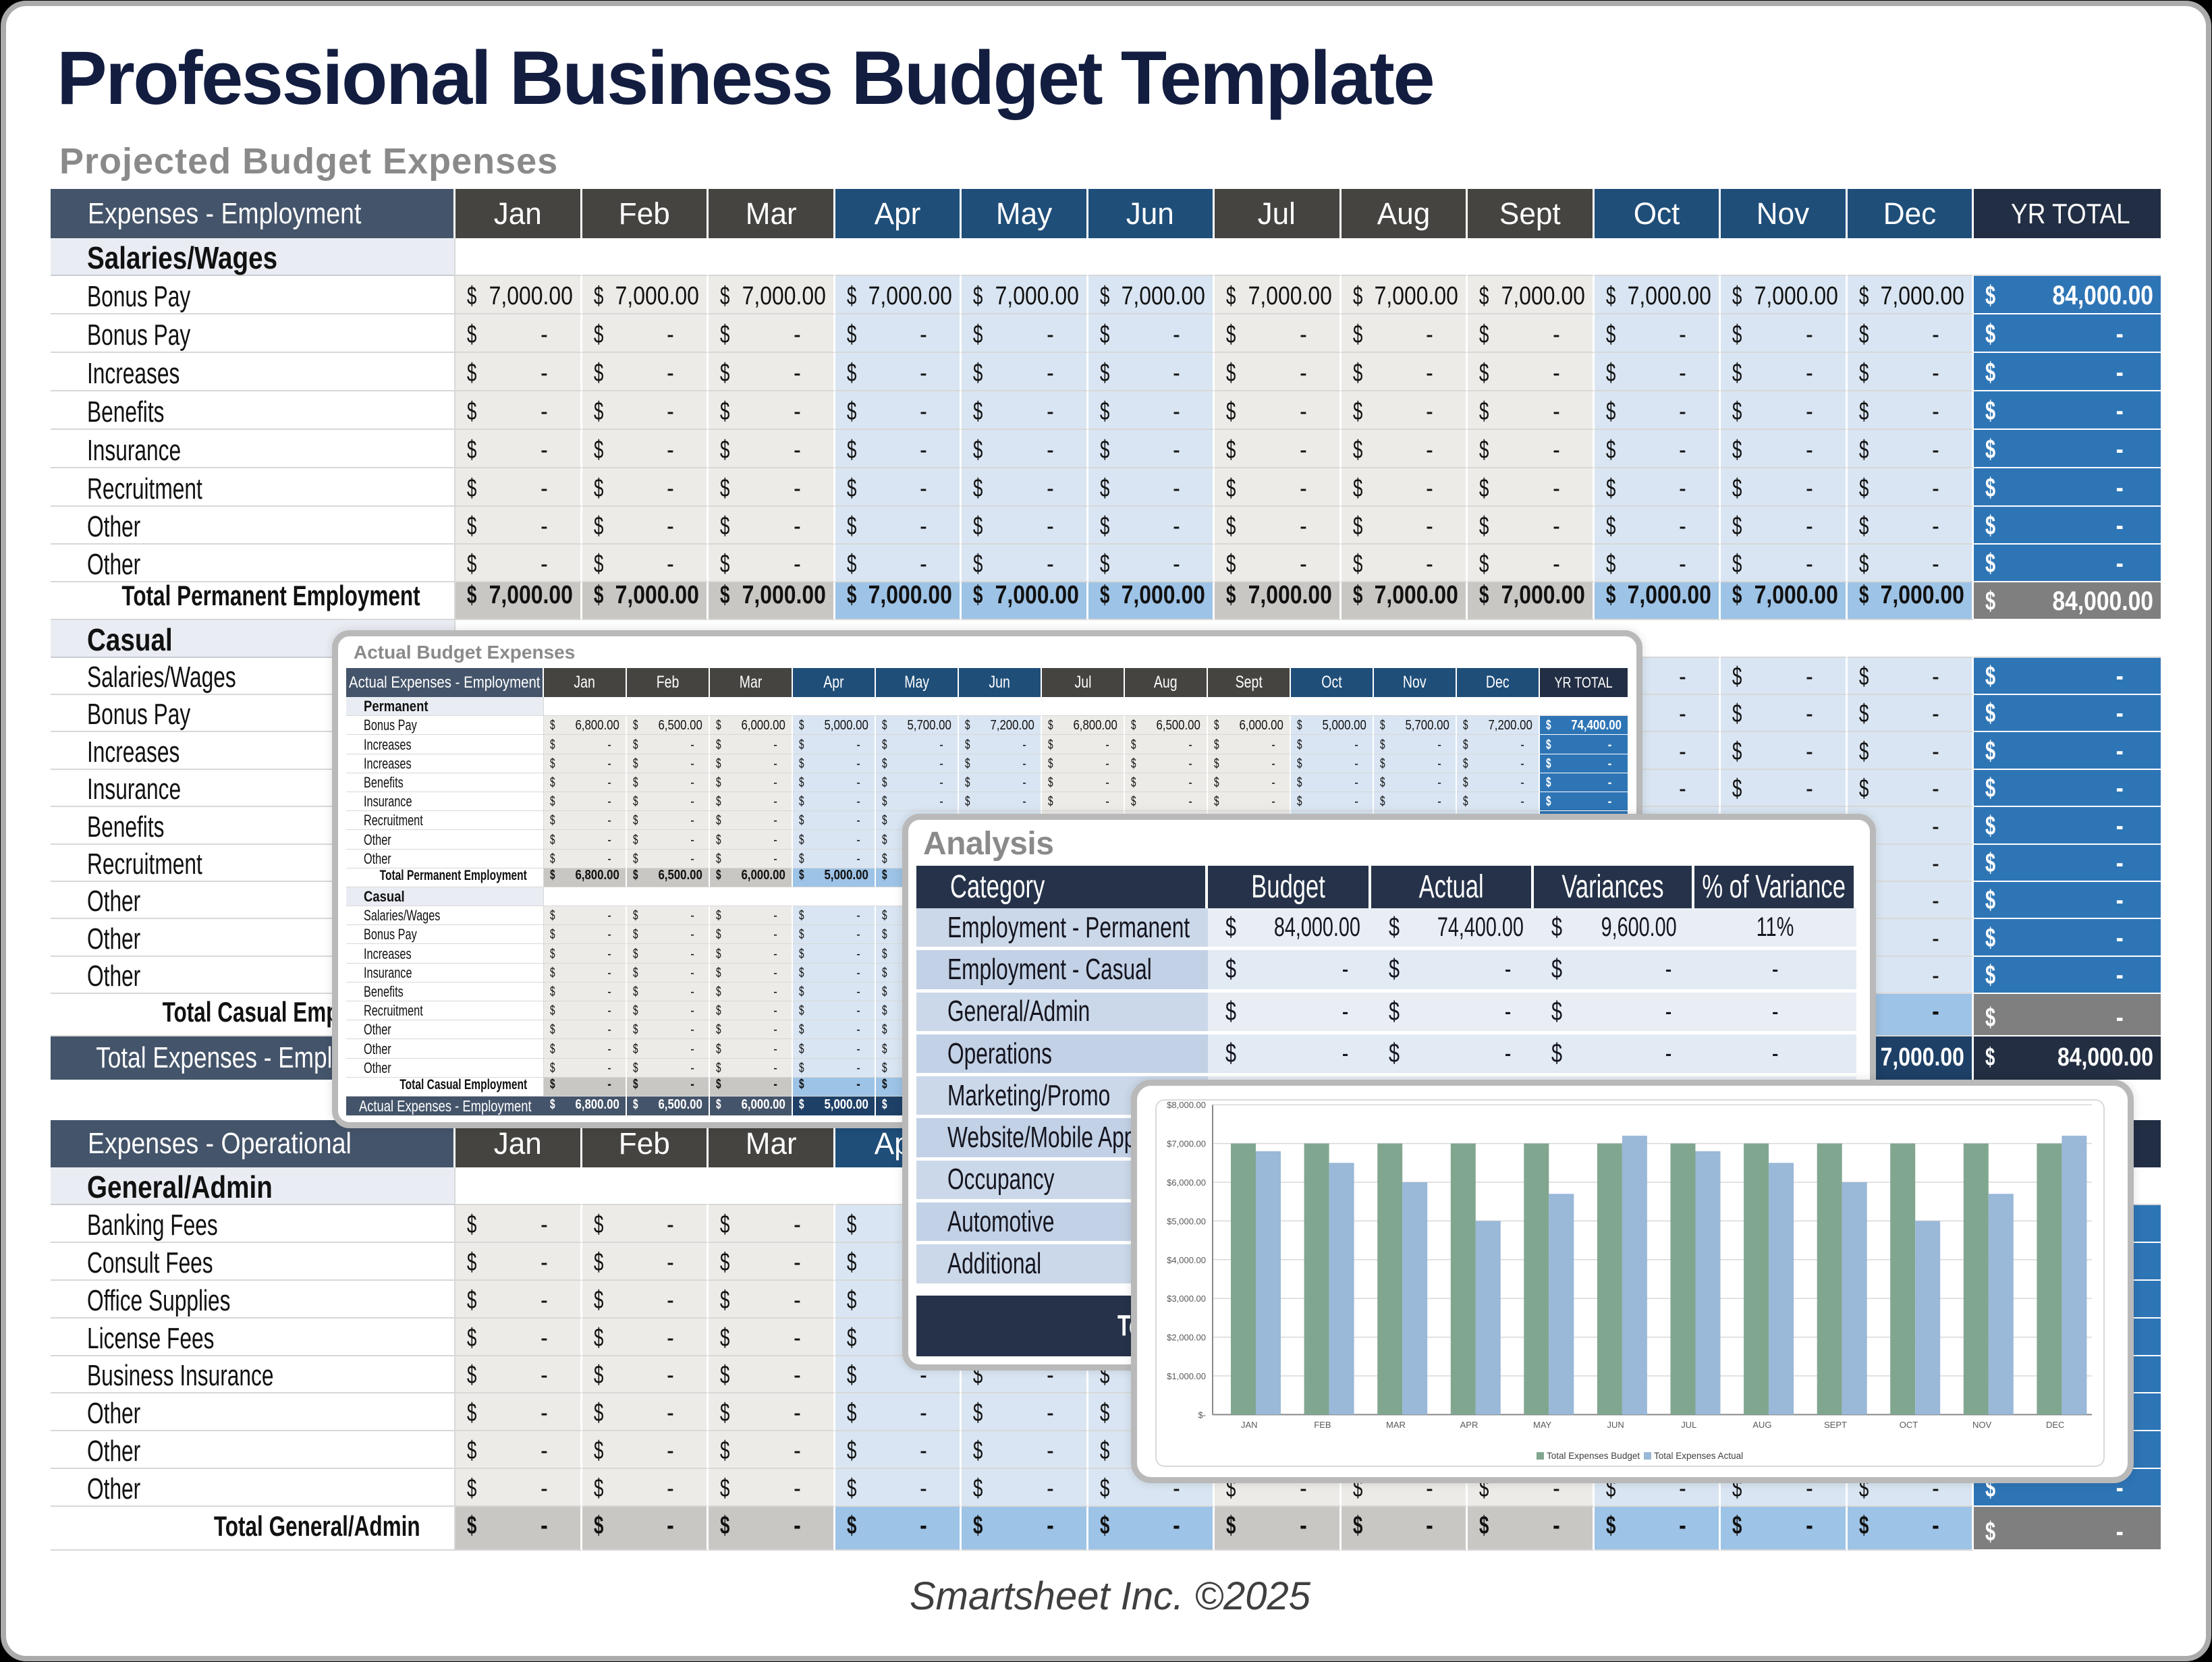  What do you see at coordinates (1909, 1425) in the screenshot?
I see `svg-text: OCT` at bounding box center [1909, 1425].